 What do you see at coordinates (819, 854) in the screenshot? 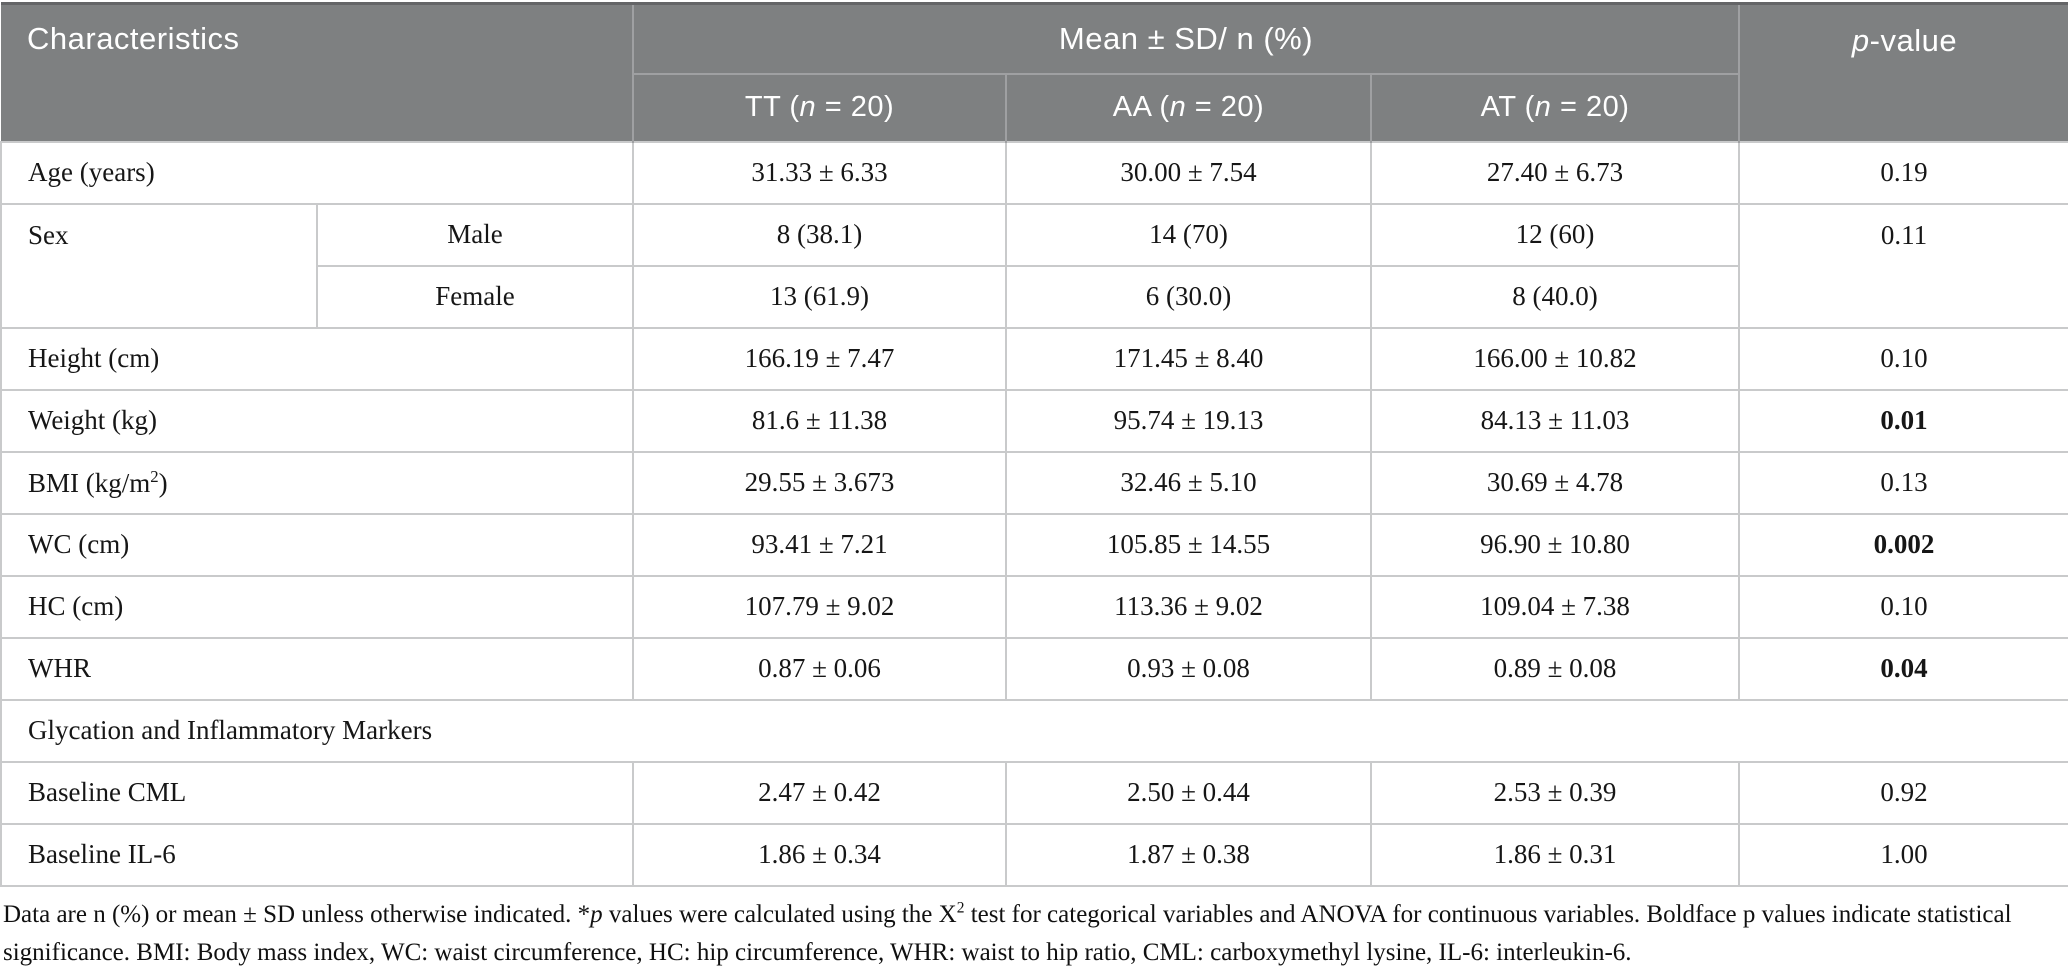
I see `cell-tt: 1.86 ± 0.34` at bounding box center [819, 854].